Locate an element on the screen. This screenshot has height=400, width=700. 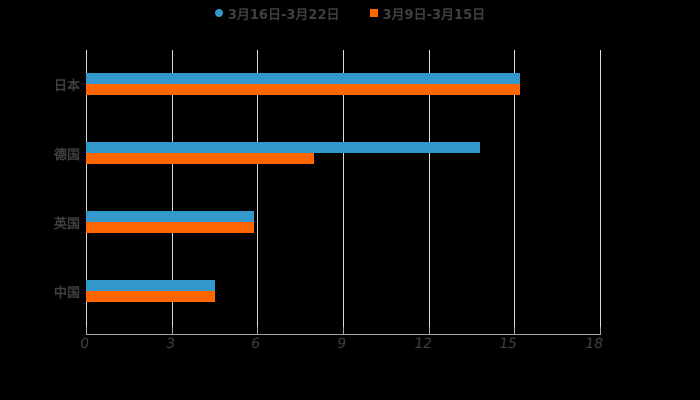
legend-label-series1: 3月16日-3月22日 is located at coordinates (283, 15).